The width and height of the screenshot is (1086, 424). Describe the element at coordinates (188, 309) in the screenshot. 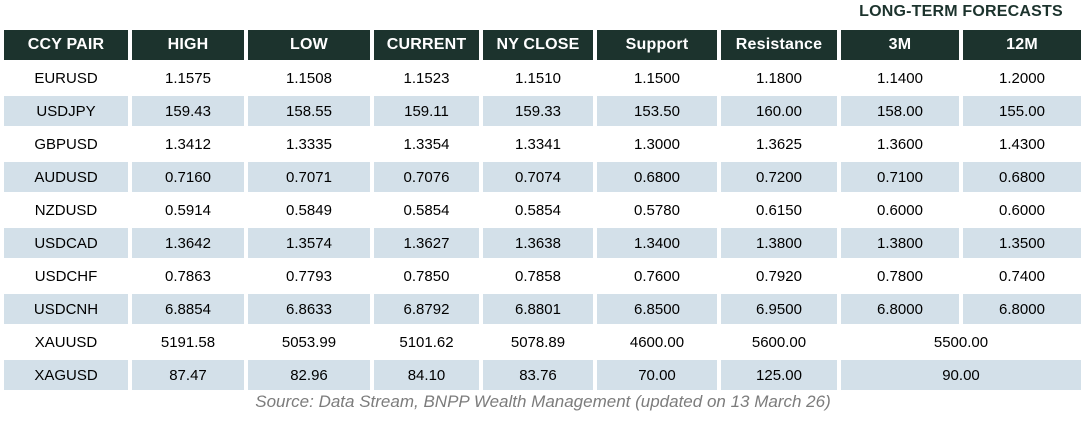

I see `cell-high: 6.8854` at that location.